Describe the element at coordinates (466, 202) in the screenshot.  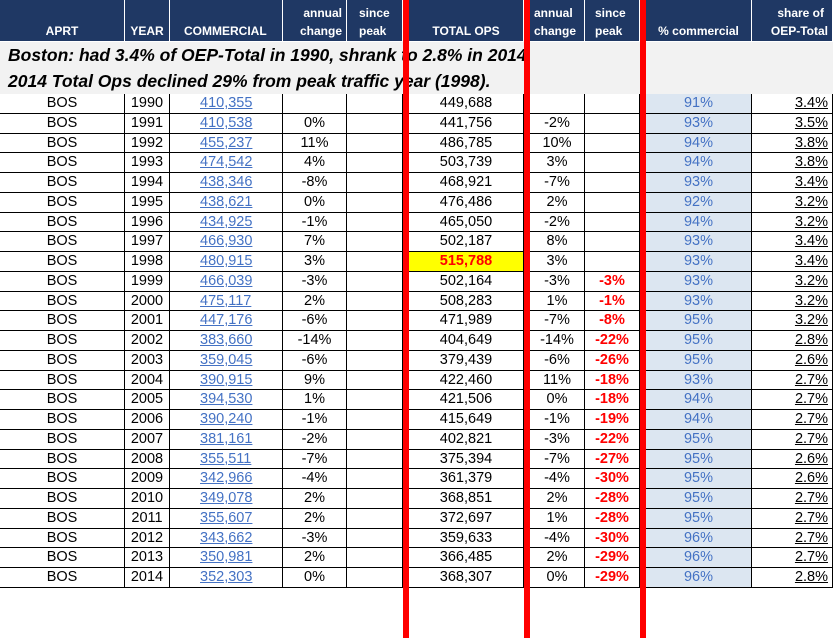
I see `cell-total-ops: 476,486` at that location.